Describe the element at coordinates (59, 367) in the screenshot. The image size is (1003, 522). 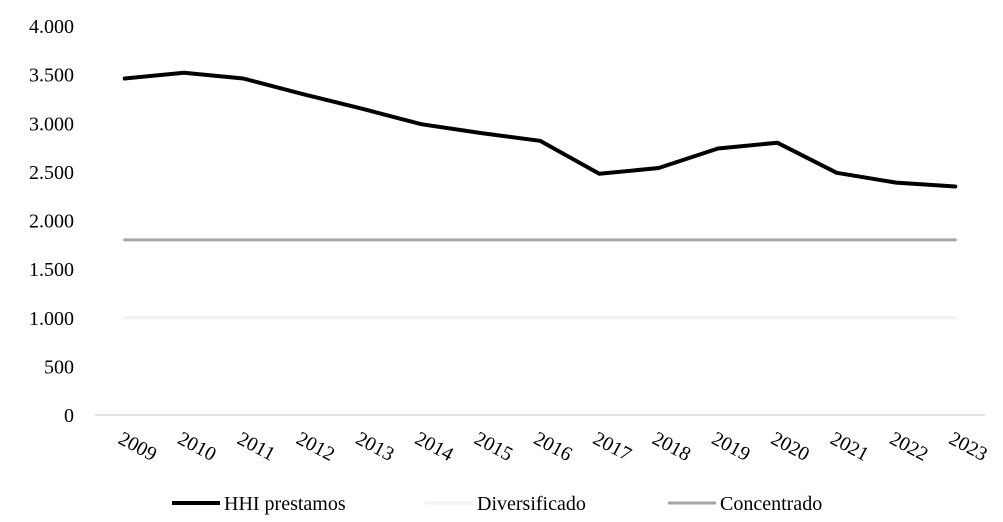
I see `y-tick-label: 500` at that location.